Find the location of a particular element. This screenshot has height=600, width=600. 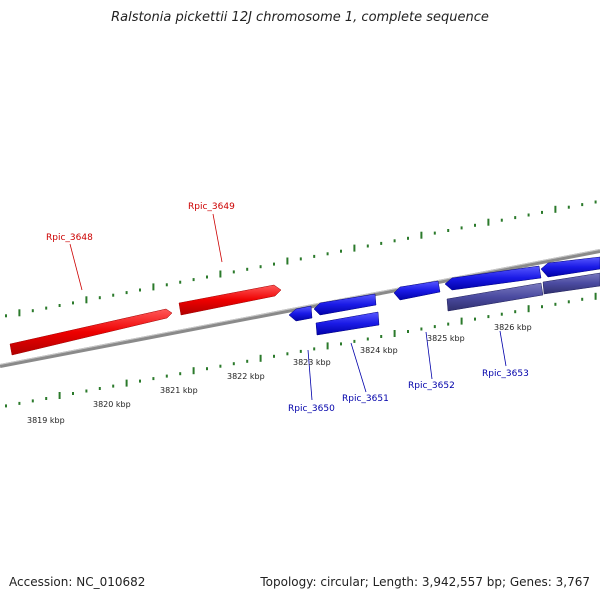

kbp-label: 3819 kbp is located at coordinates (46, 420).